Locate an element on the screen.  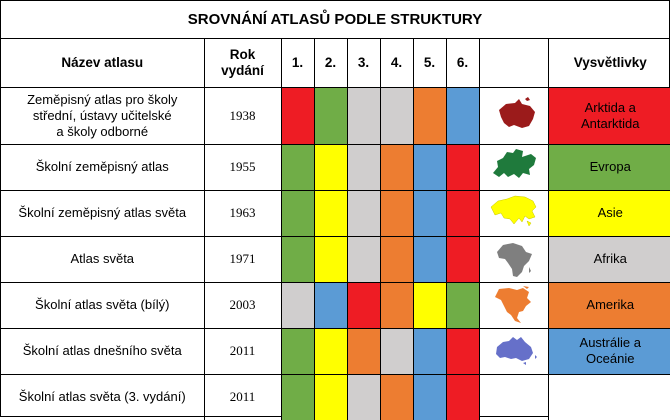
atlas-year-value: 2003 is located at coordinates (242, 304).